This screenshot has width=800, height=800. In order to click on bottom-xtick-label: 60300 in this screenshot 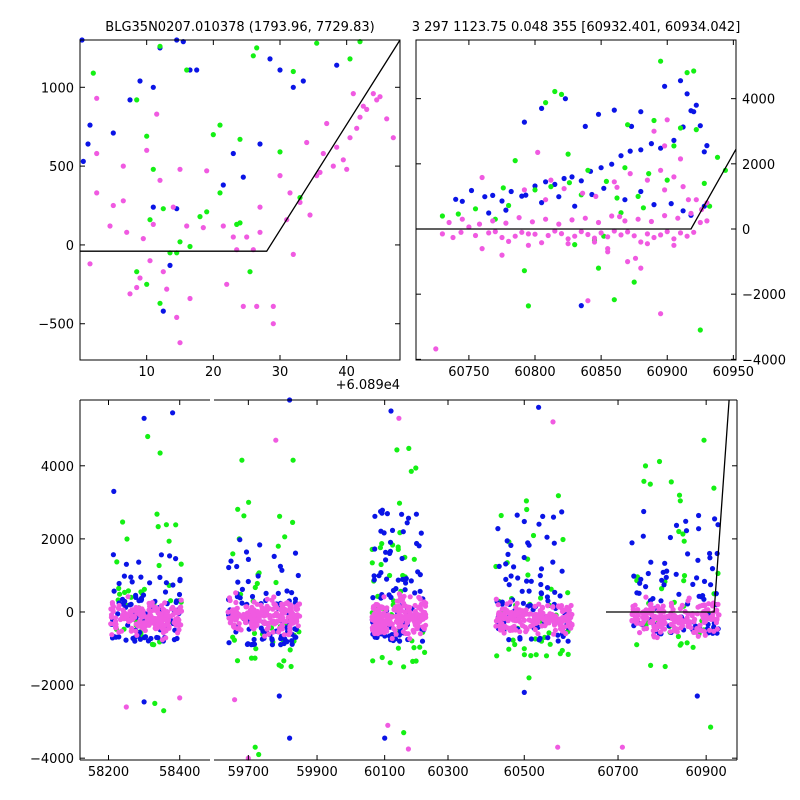, I will do `click(447, 772)`.